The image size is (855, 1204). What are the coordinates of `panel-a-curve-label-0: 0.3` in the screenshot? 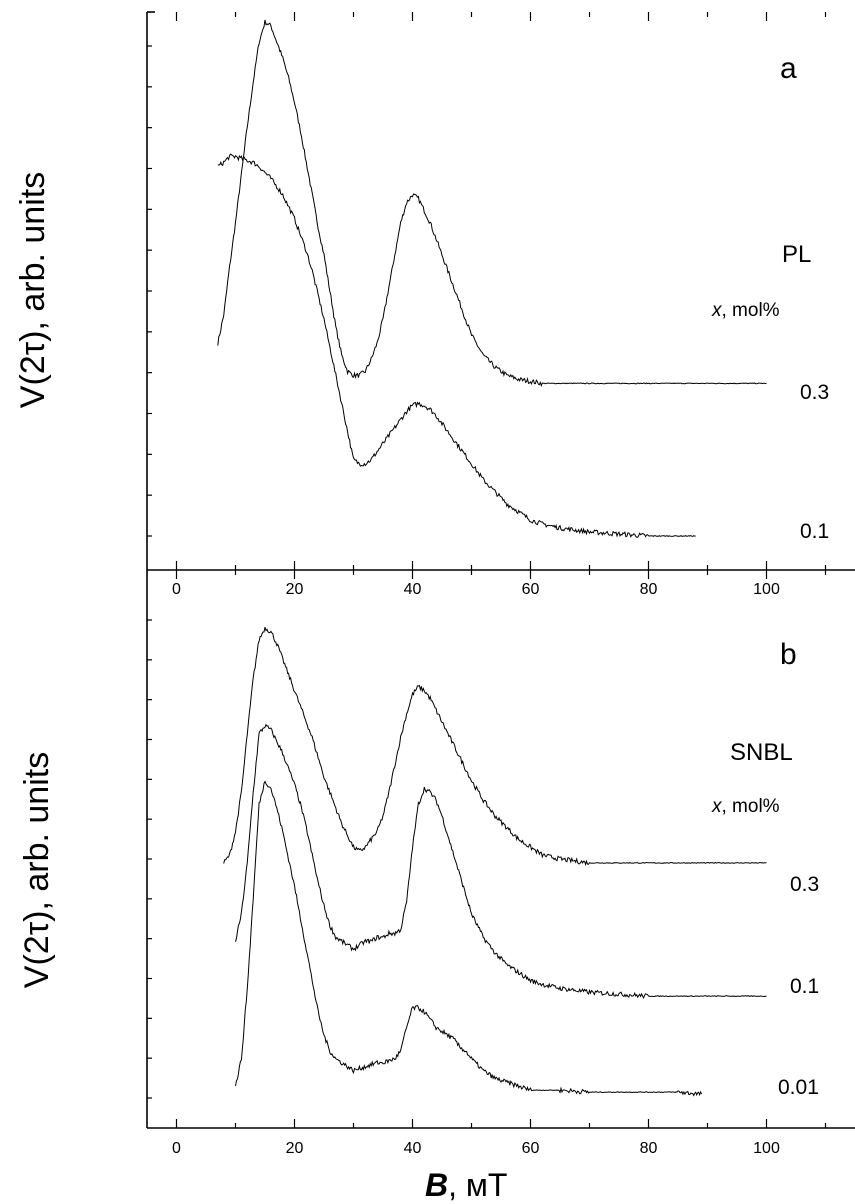 It's located at (814, 392).